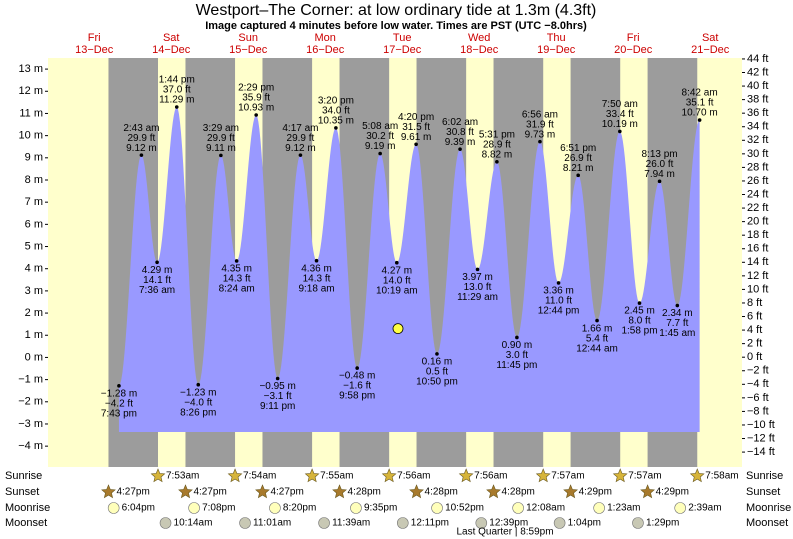  Describe the element at coordinates (639, 331) in the screenshot. I see `tide-label: 1:58 pm` at that location.